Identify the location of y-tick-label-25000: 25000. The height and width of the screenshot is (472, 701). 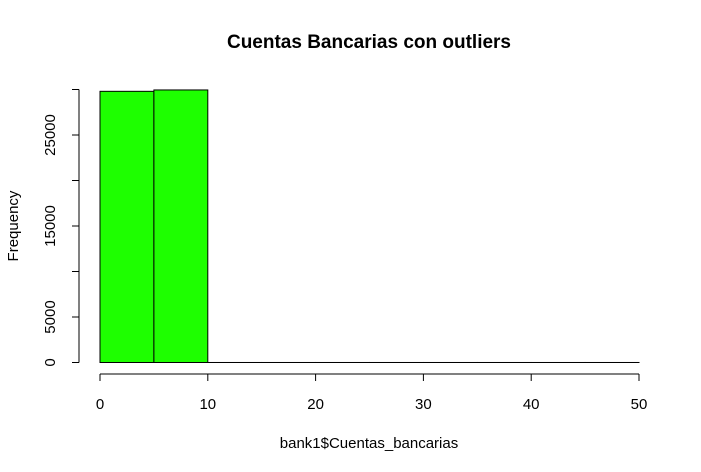
(50, 135).